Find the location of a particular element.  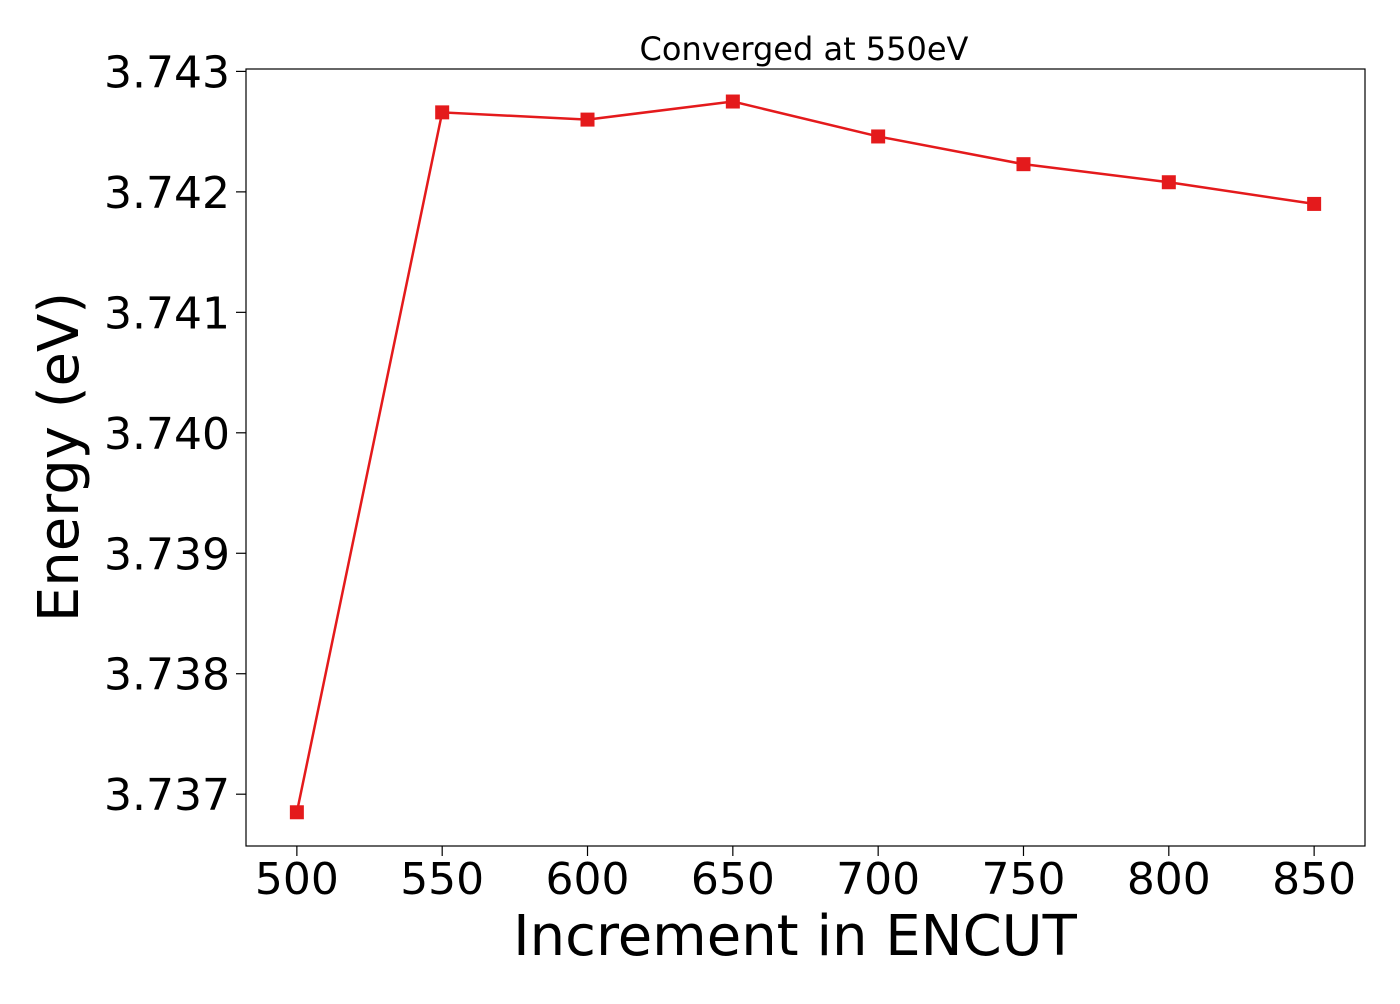

y-axis-tick-label: 3.739 is located at coordinates (167, 554).